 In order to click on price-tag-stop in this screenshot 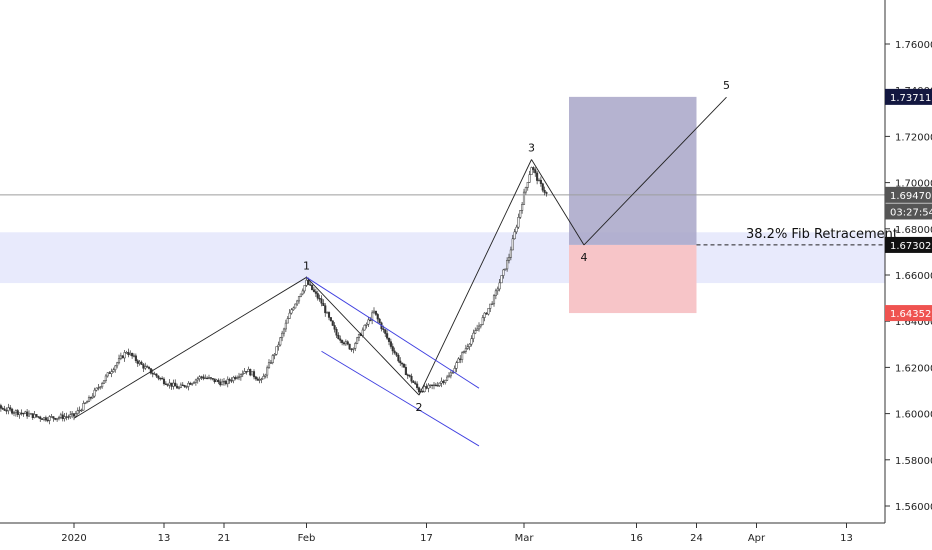, I will do `click(908, 313)`.